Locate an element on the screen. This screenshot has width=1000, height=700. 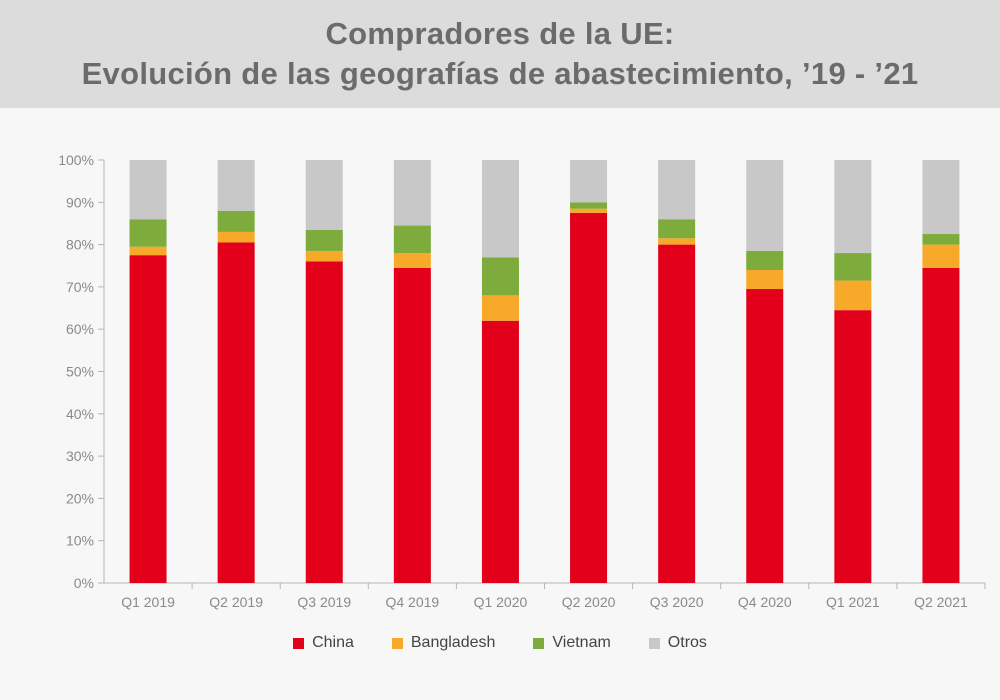
x-tick-label: Q2 2020 is located at coordinates (589, 602).